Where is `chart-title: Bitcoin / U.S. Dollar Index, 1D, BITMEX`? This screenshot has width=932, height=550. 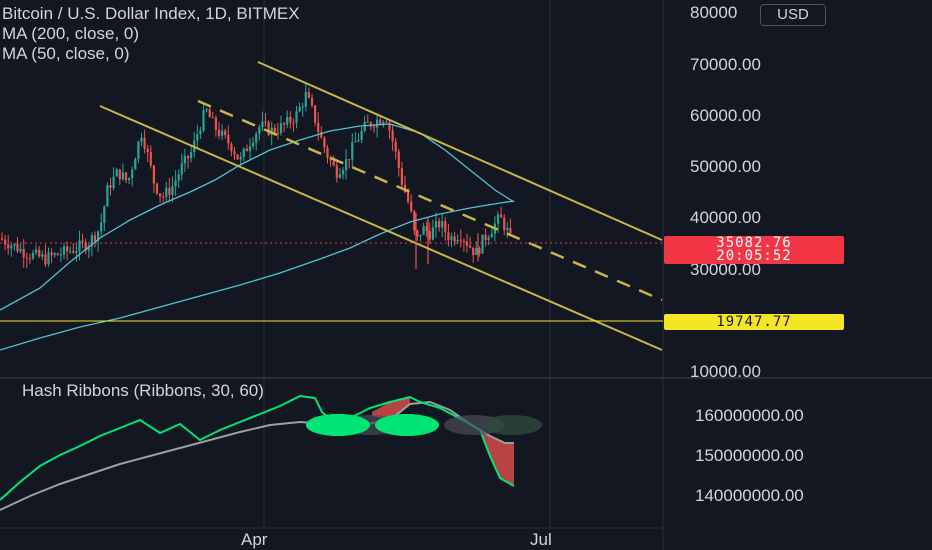
chart-title: Bitcoin / U.S. Dollar Index, 1D, BITMEX is located at coordinates (151, 13).